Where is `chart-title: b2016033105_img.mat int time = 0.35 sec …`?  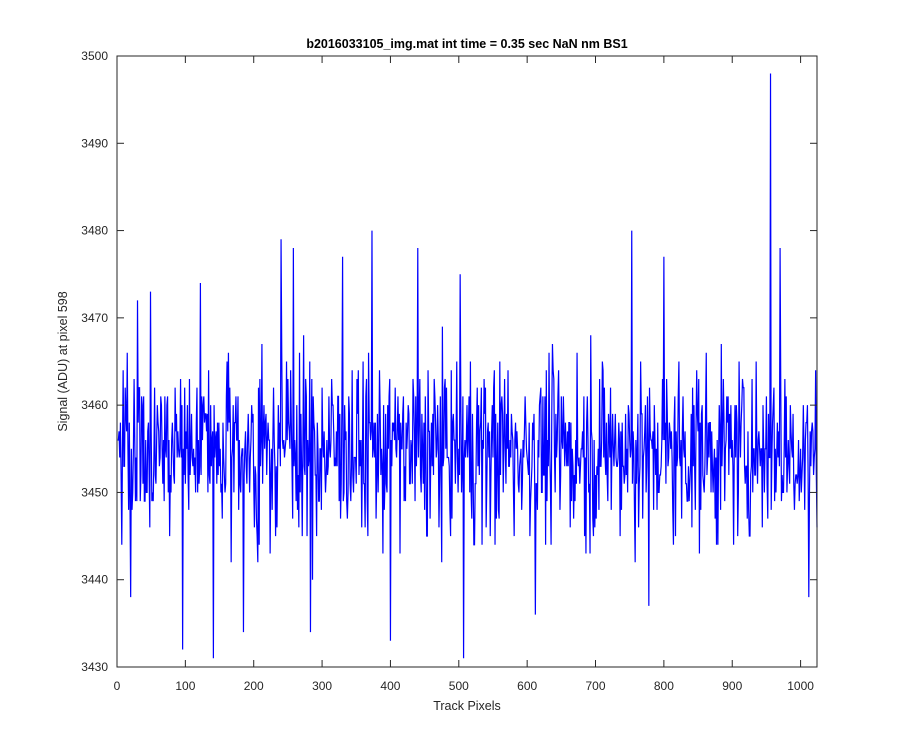
chart-title: b2016033105_img.mat int time = 0.35 sec … is located at coordinates (466, 44).